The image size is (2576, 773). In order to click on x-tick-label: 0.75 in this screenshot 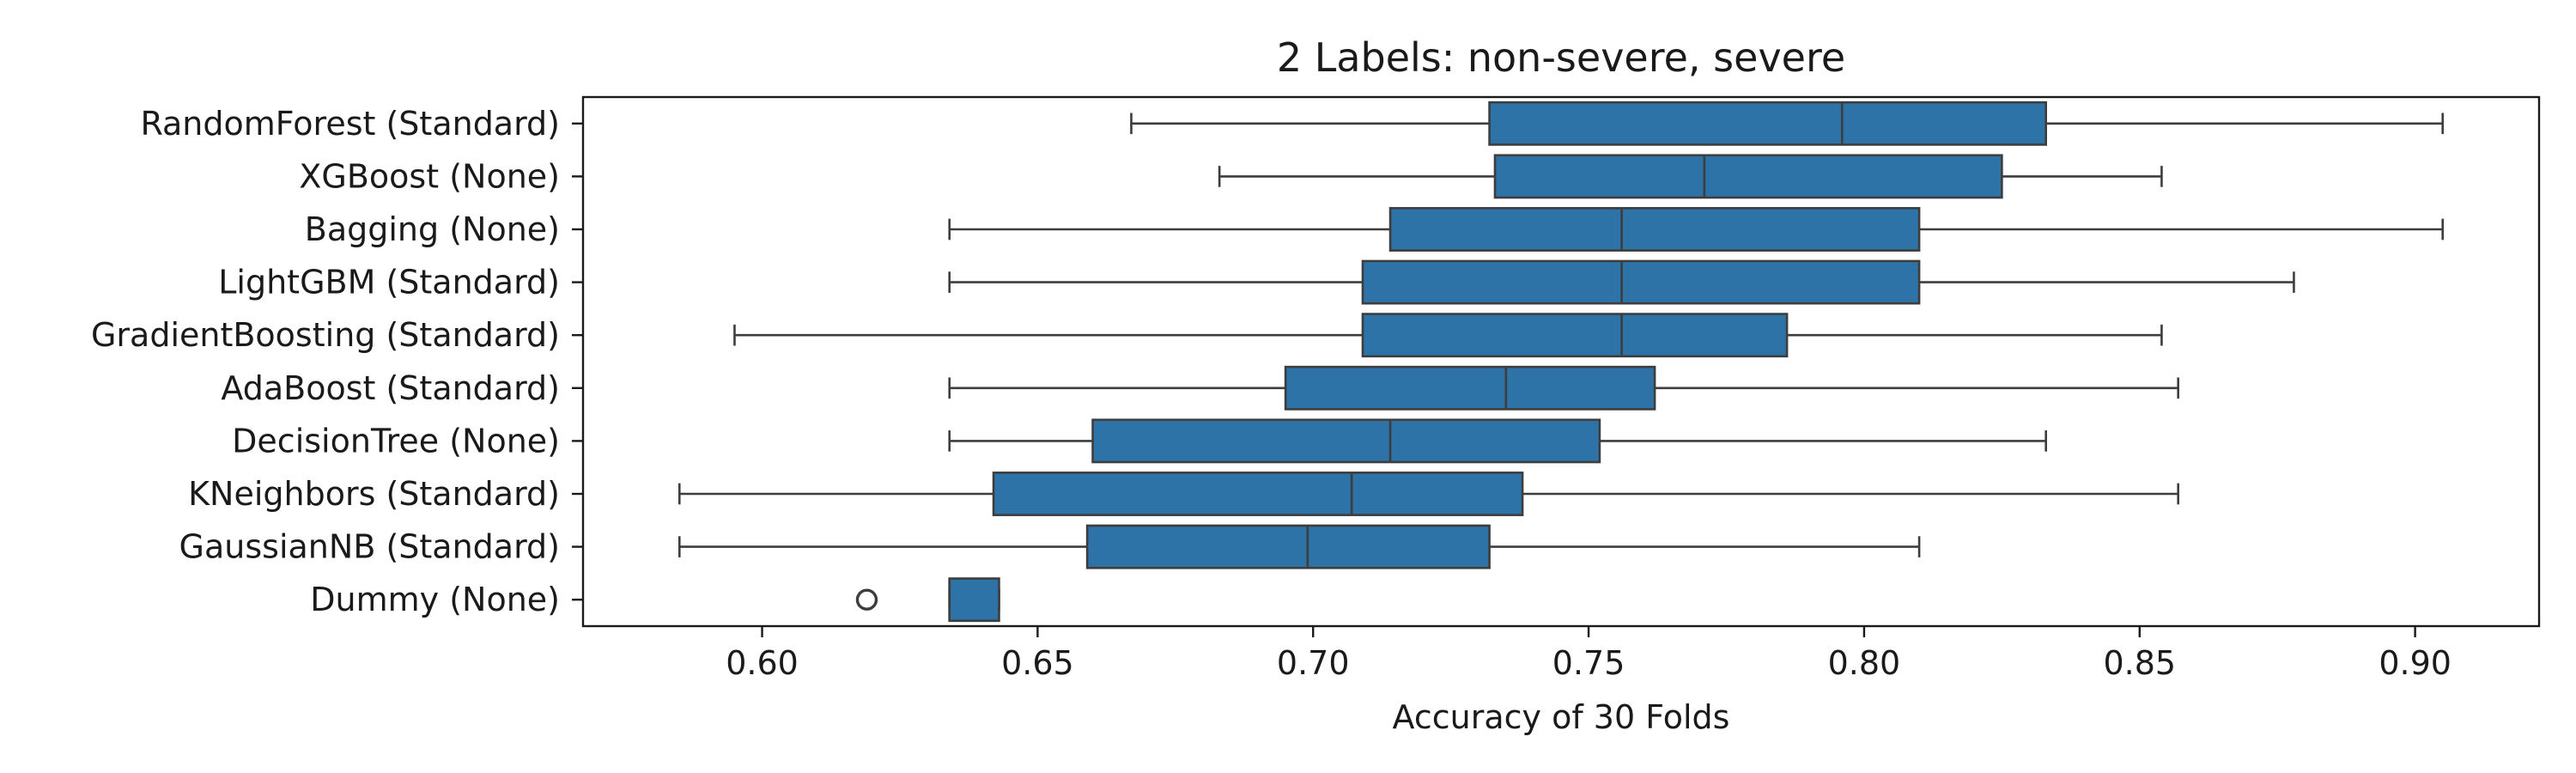, I will do `click(1588, 663)`.